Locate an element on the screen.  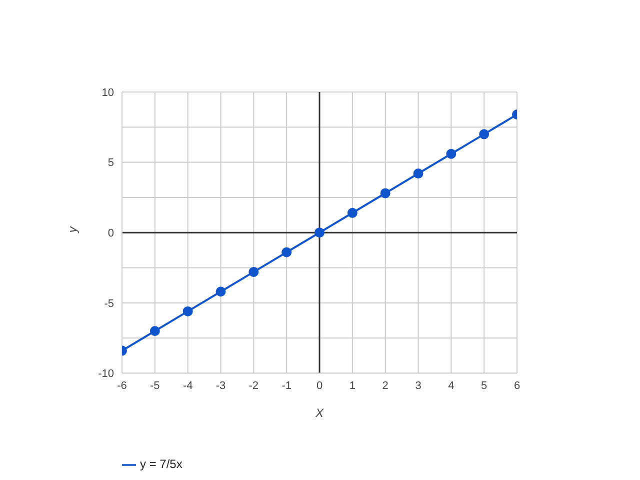
x-tick-label: 0 is located at coordinates (319, 386).